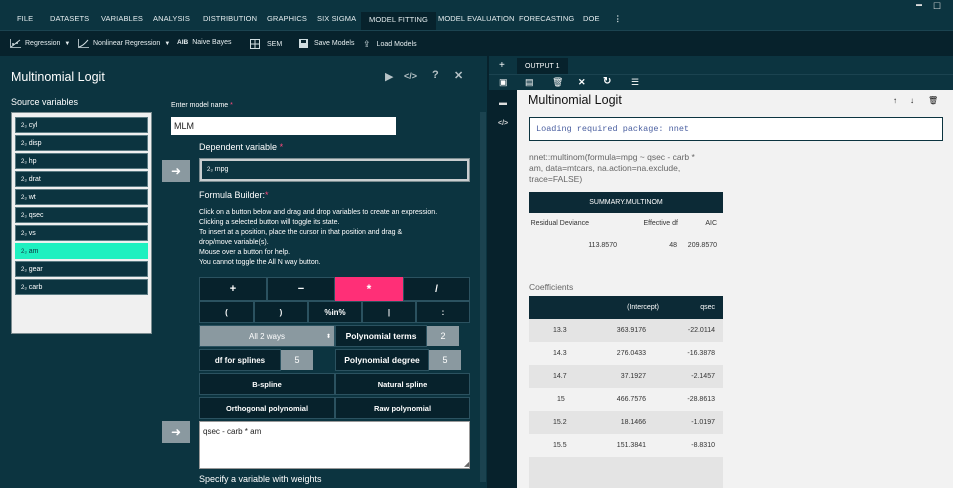 This screenshot has height=488, width=953. I want to click on b-spline-button: B-spline, so click(267, 384).